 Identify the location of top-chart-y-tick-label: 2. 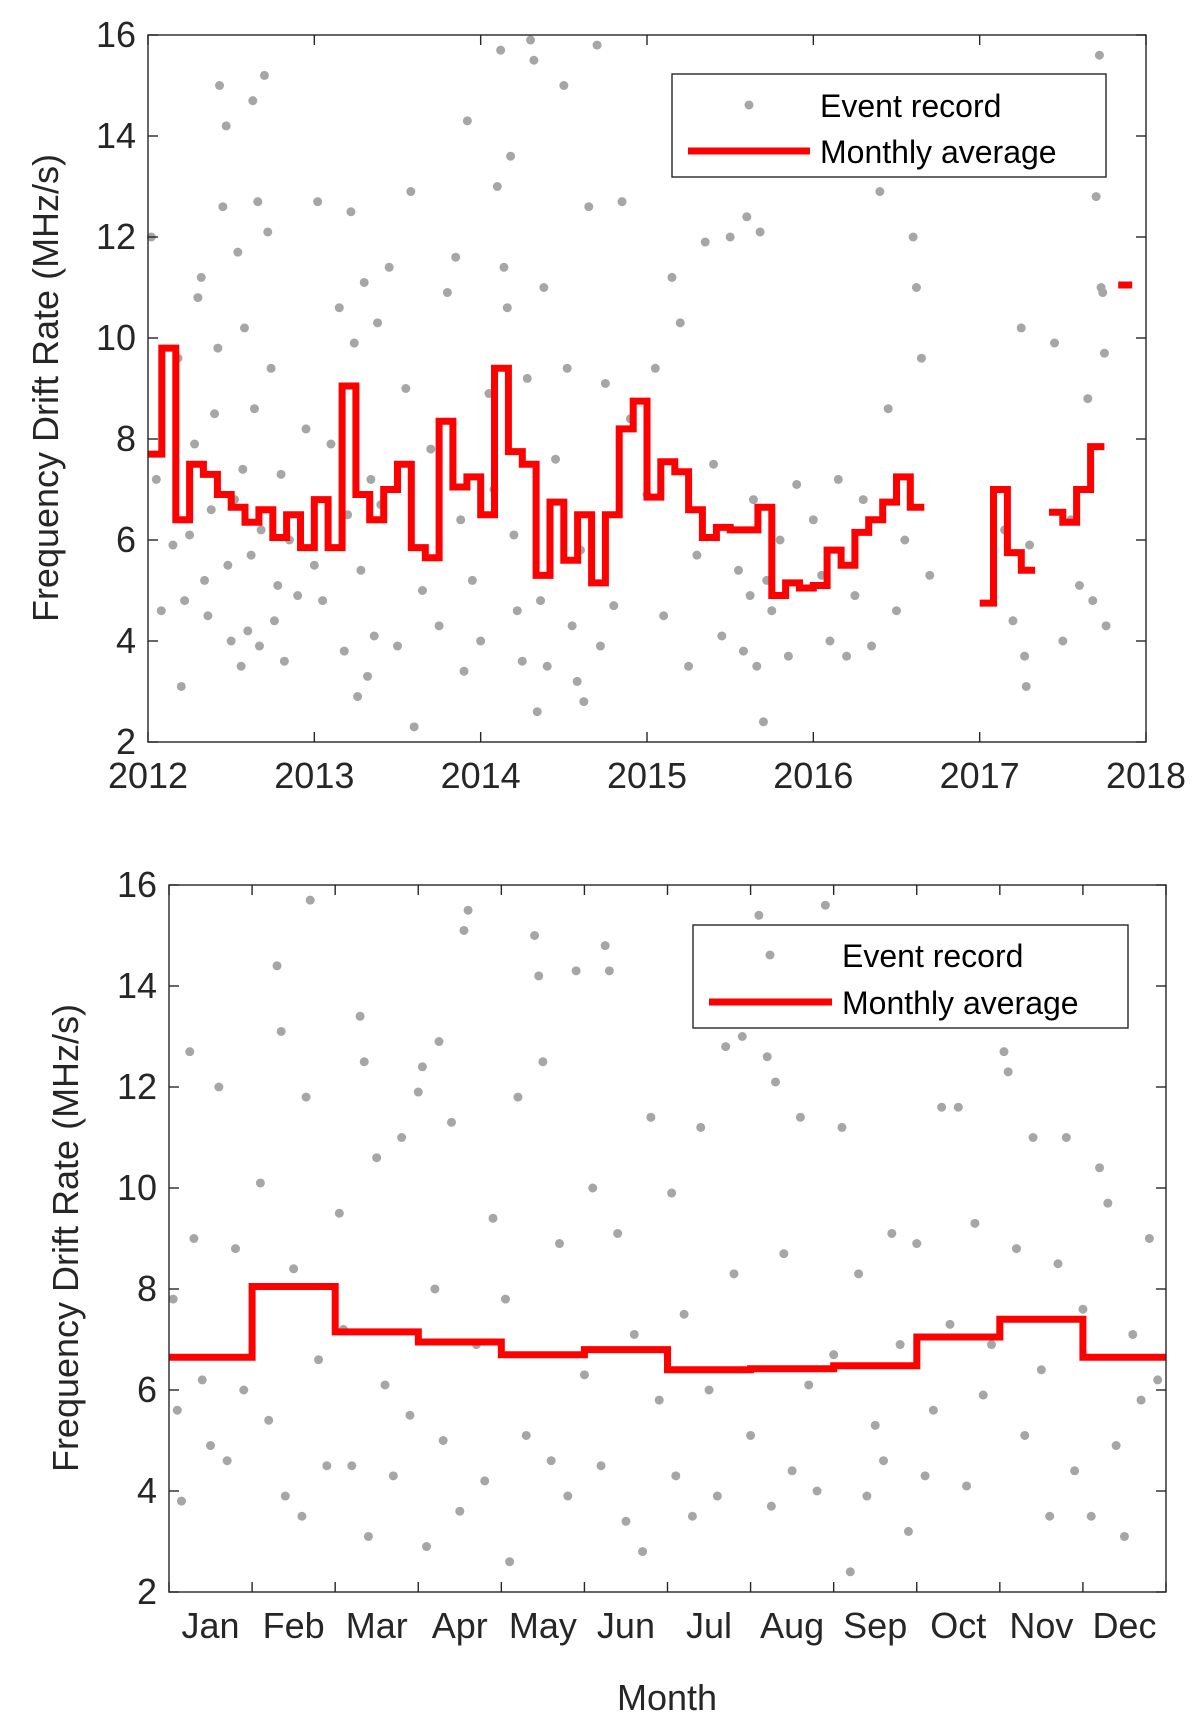
(126, 741).